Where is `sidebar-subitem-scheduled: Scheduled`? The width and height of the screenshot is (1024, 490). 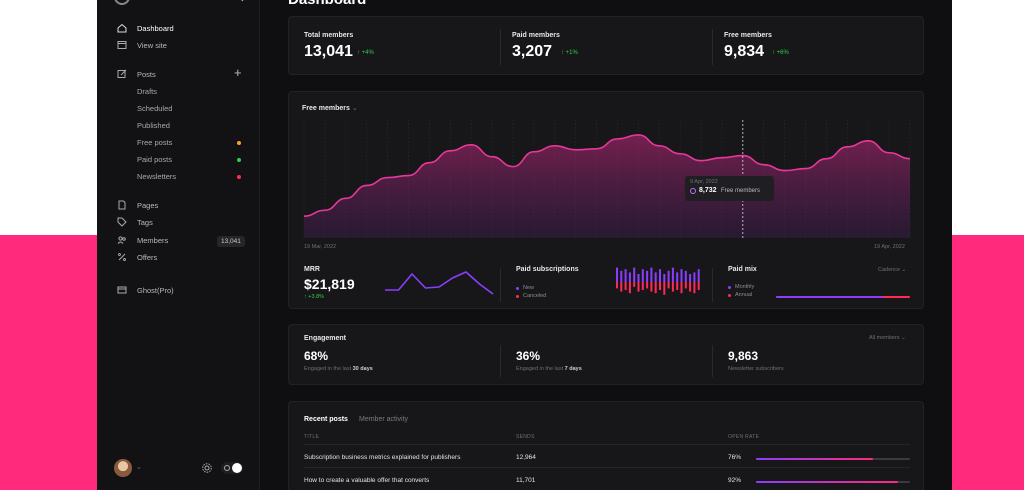 sidebar-subitem-scheduled: Scheduled is located at coordinates (155, 108).